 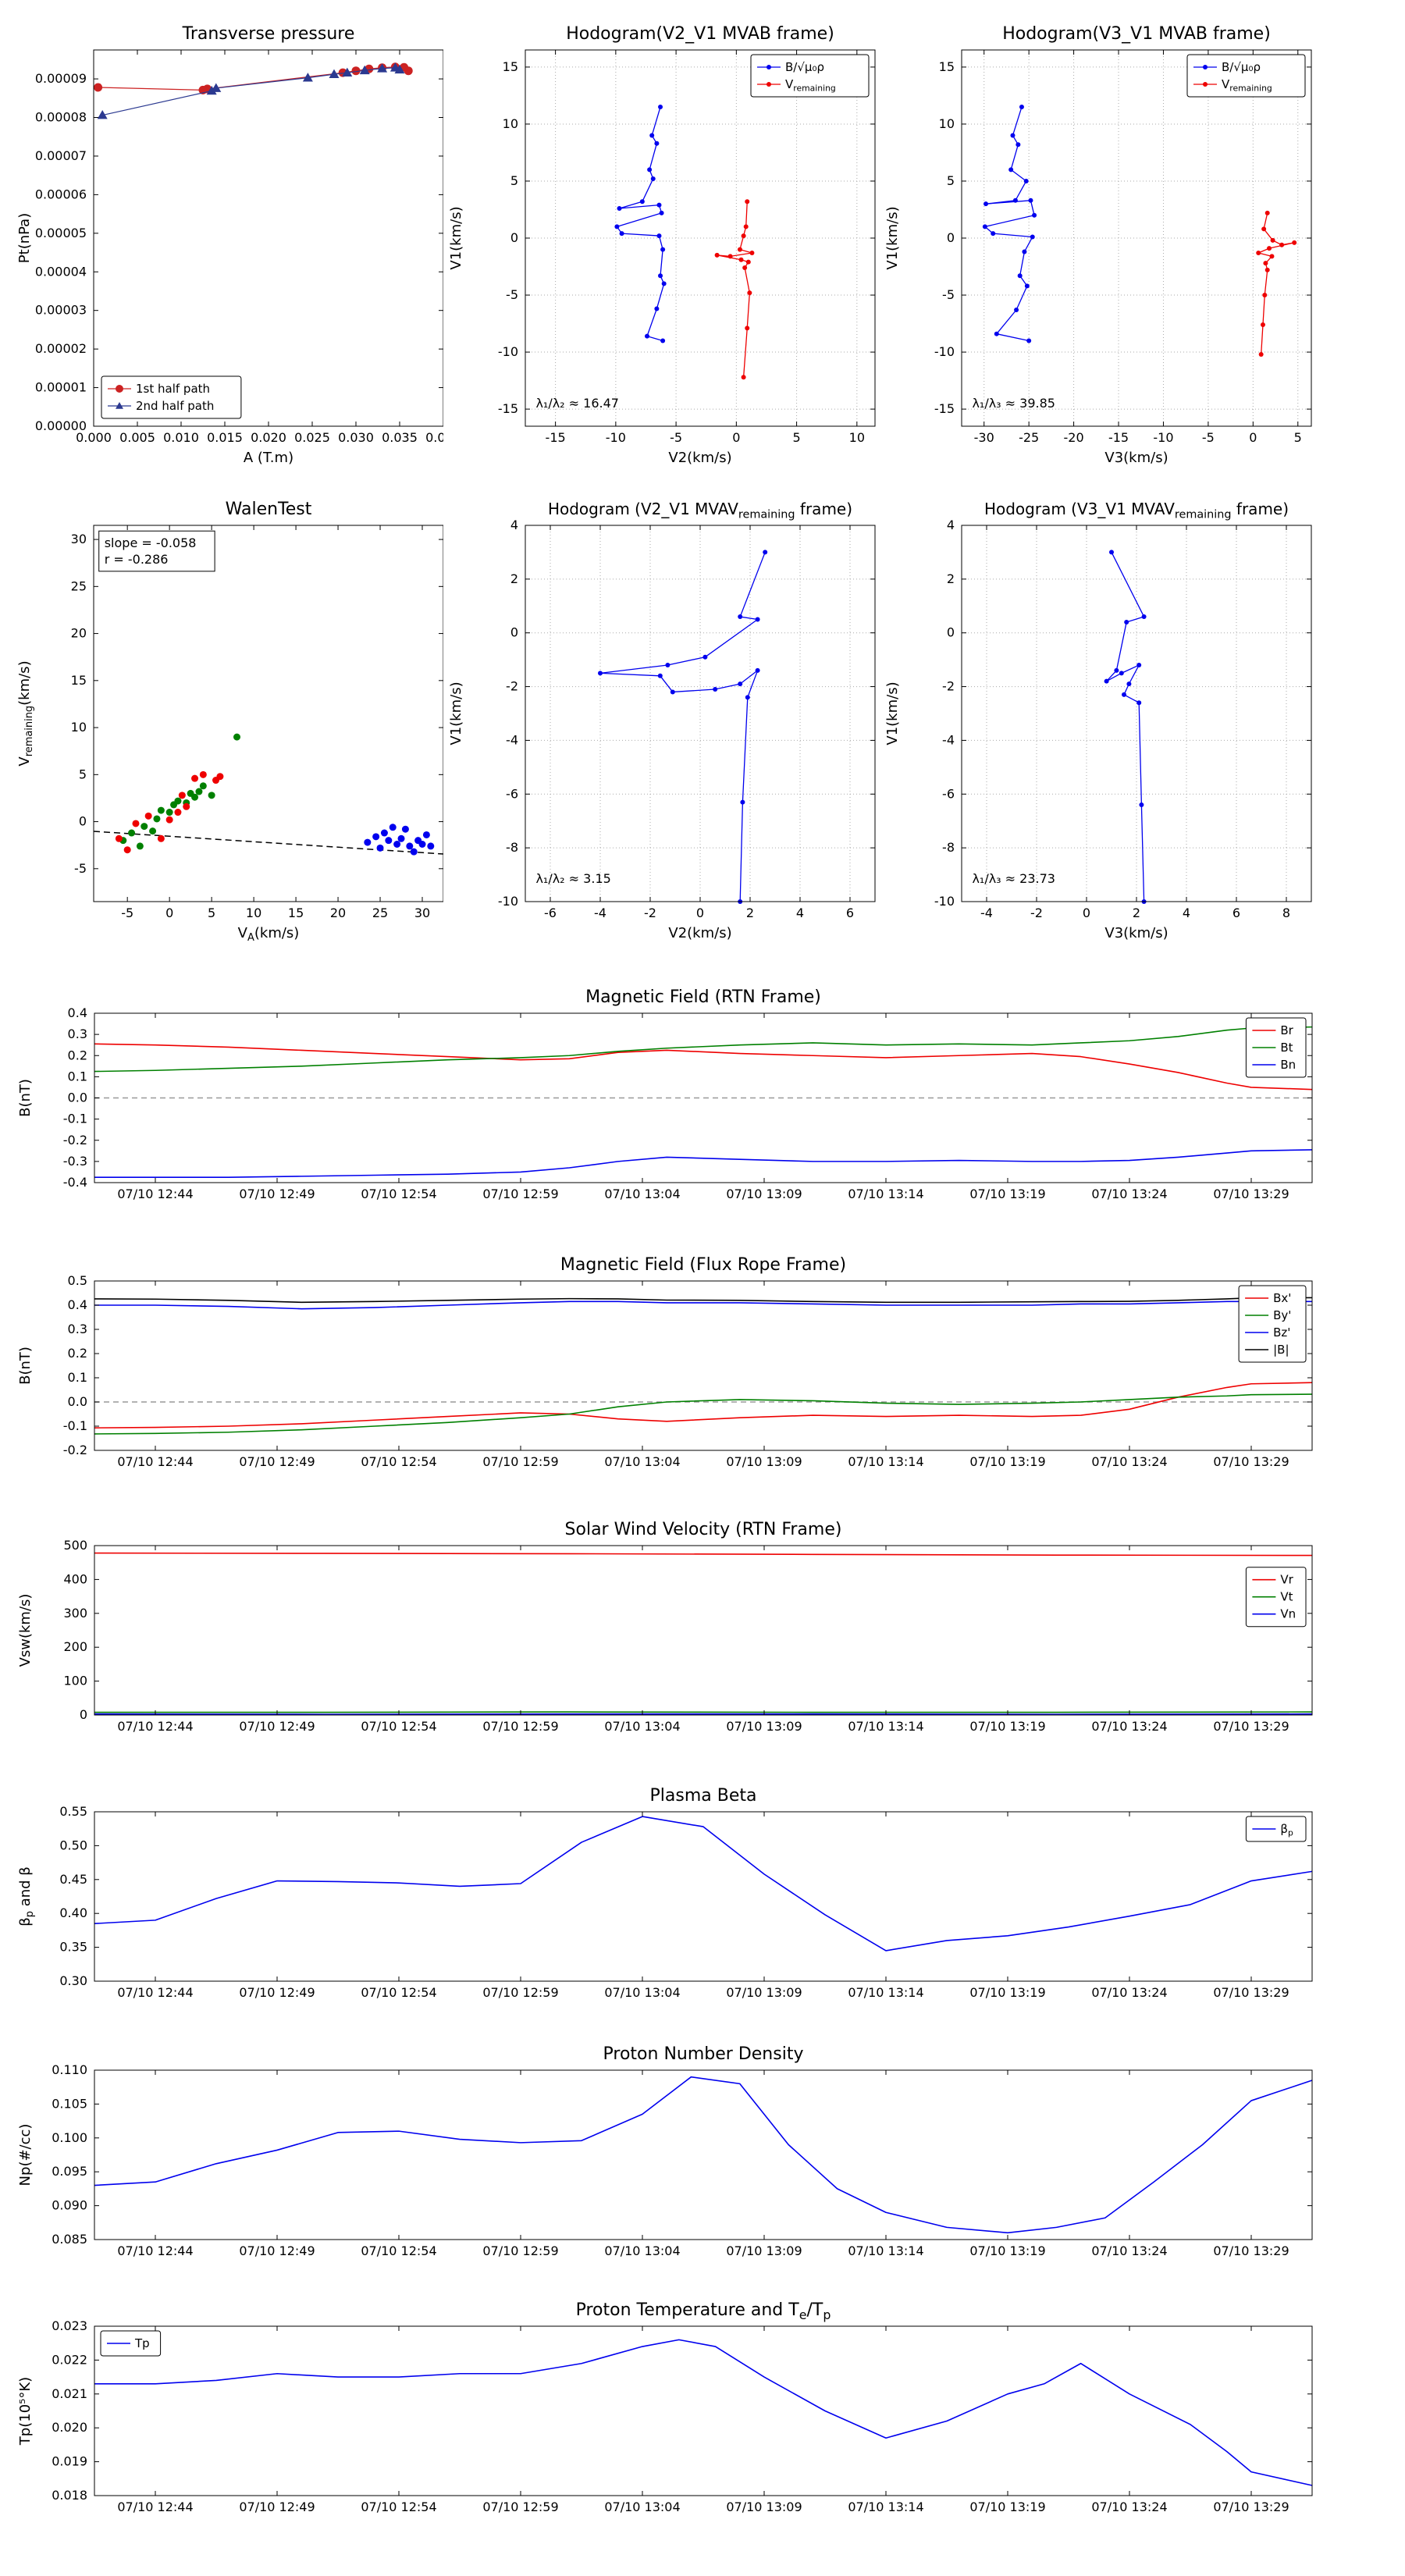 What do you see at coordinates (550, 913) in the screenshot?
I see `x-tick-label: -6` at bounding box center [550, 913].